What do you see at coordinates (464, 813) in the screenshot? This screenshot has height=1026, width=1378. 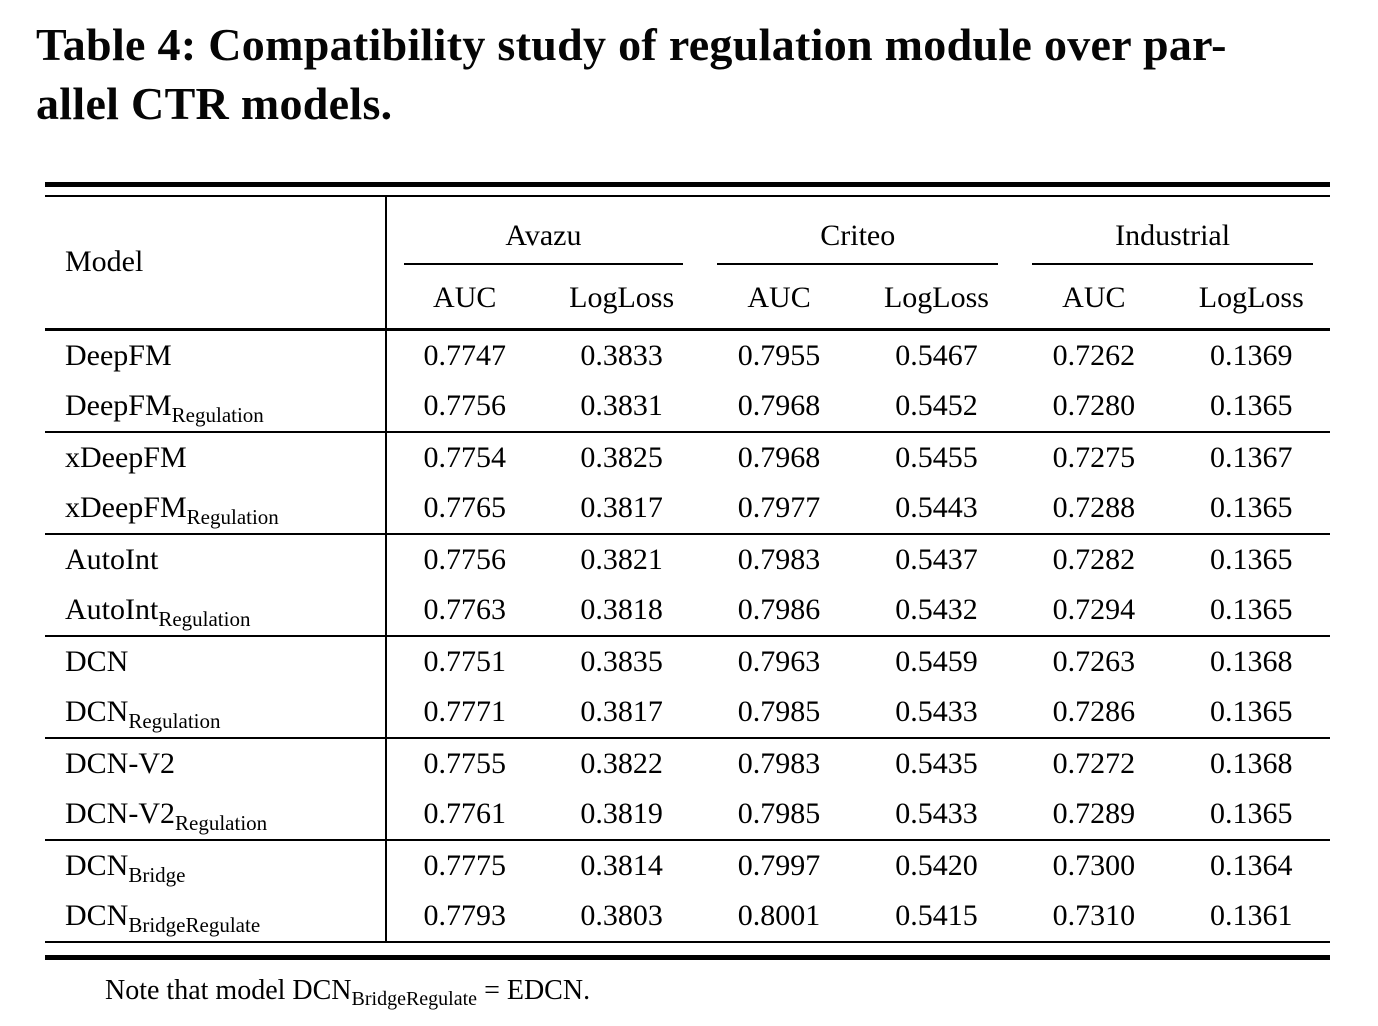 I see `value-cell: 0.7761` at bounding box center [464, 813].